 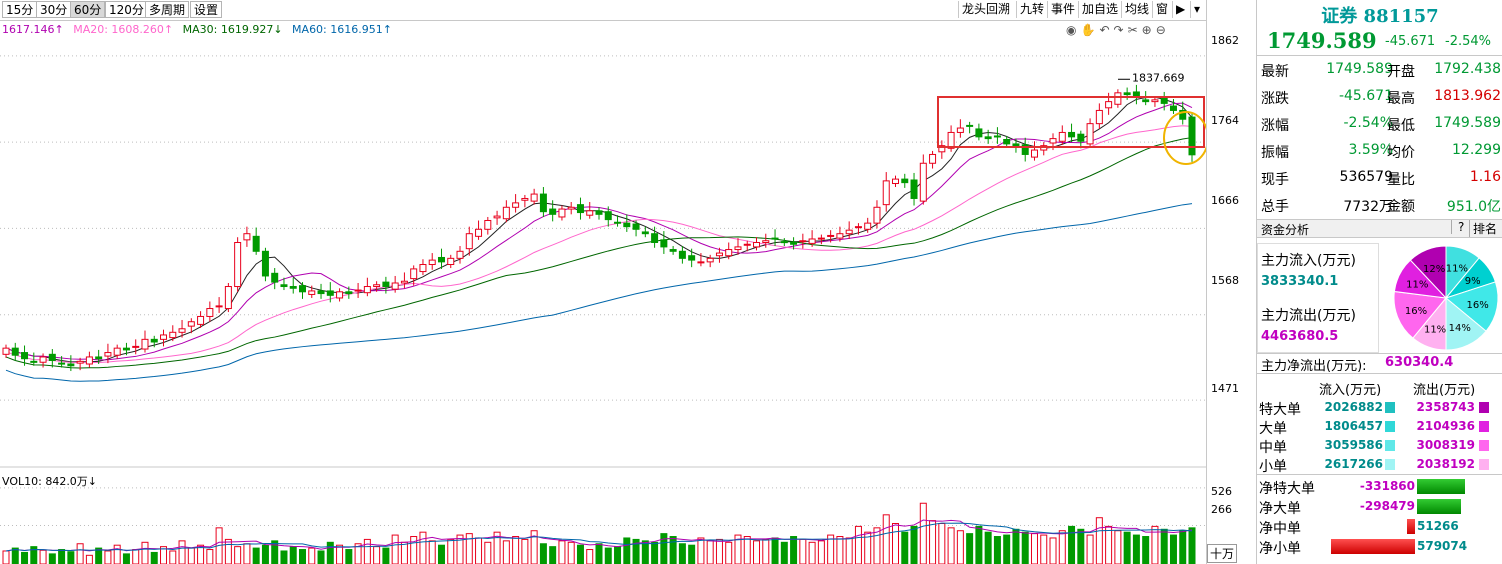 What do you see at coordinates (1438, 526) in the screenshot?
I see `net-flow-value: 51266` at bounding box center [1438, 526].